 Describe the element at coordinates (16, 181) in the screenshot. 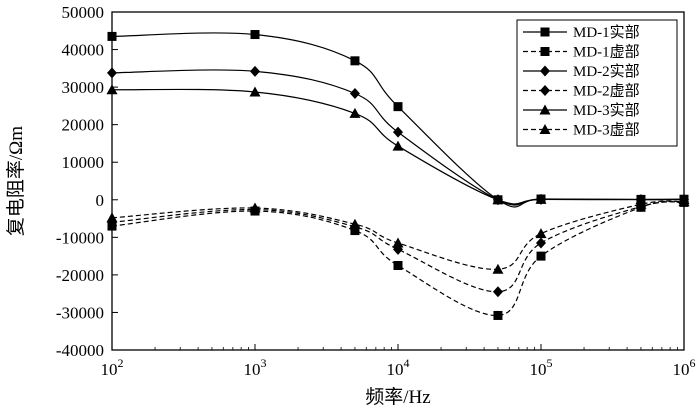

I see `y-axis-title: 复电阻率/Ωm` at that location.